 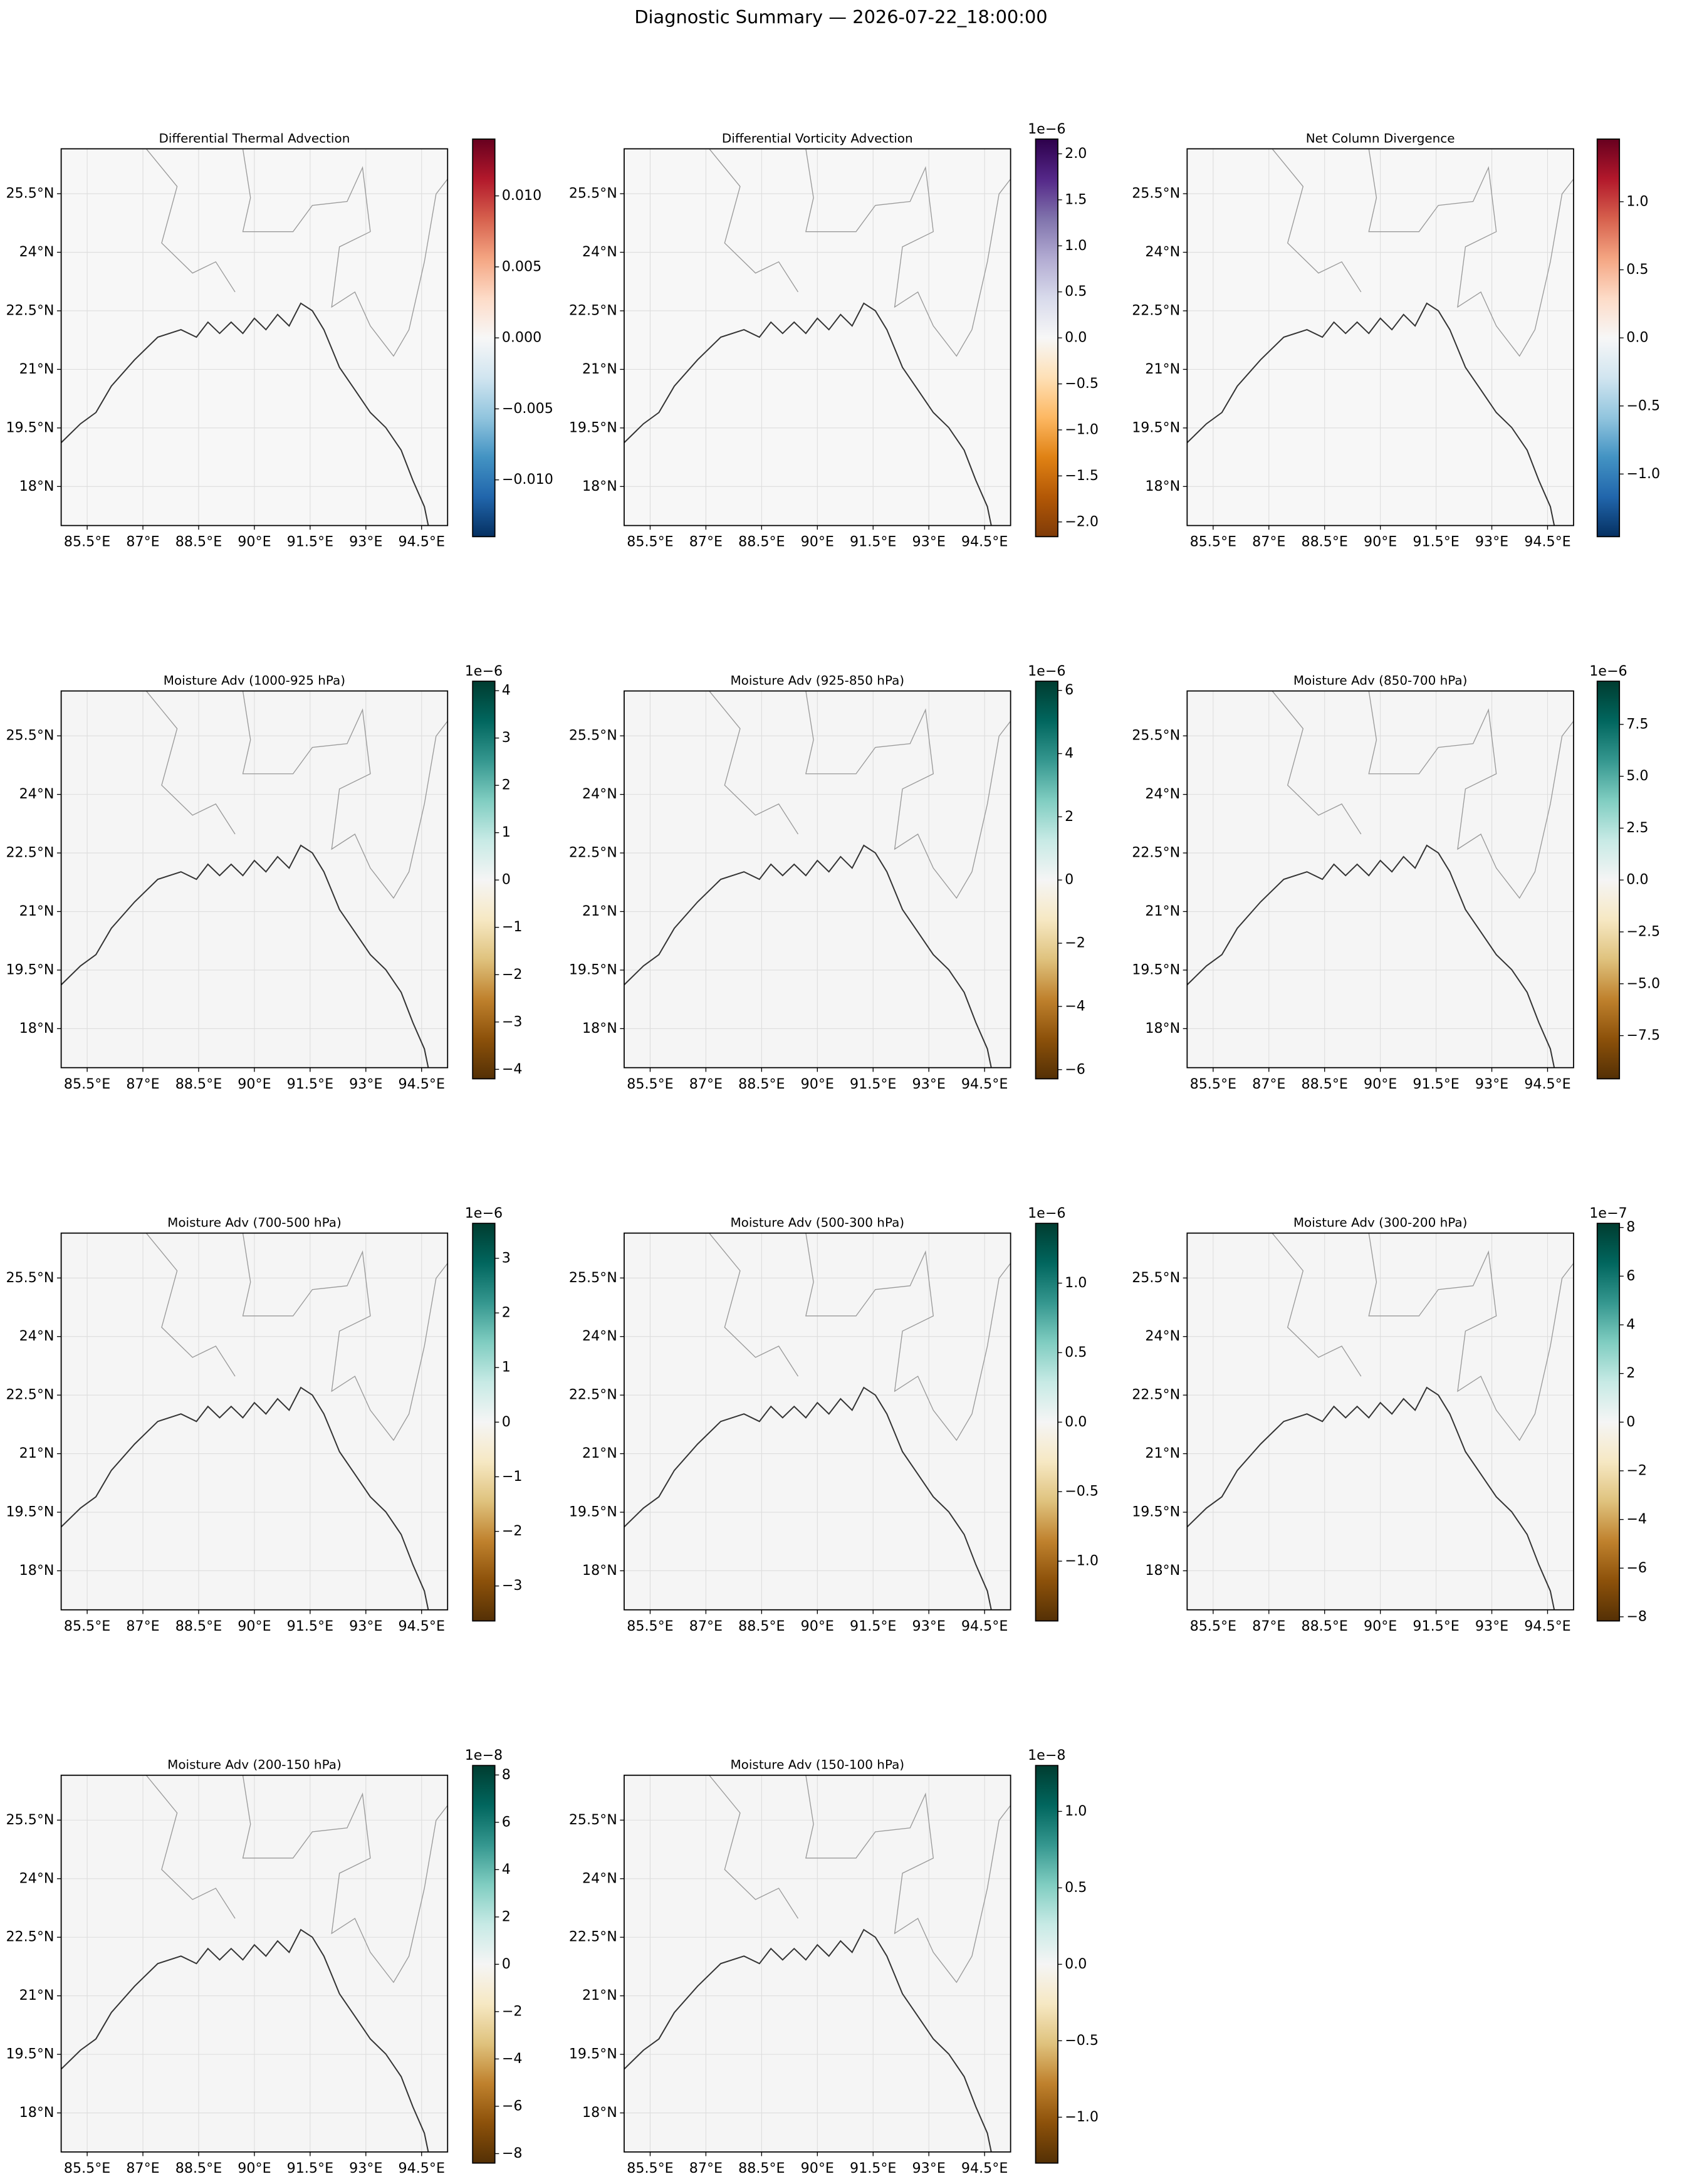 I want to click on panel-title: Net Column Divergence, so click(x=1380, y=138).